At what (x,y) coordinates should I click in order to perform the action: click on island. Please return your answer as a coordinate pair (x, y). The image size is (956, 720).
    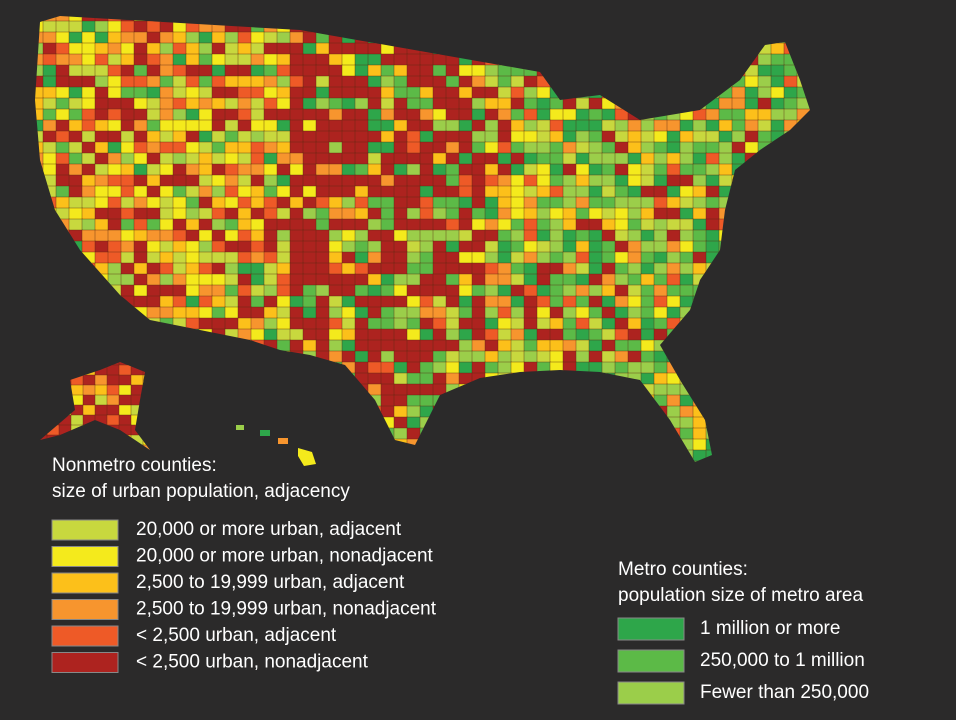
    Looking at the image, I should click on (240, 427).